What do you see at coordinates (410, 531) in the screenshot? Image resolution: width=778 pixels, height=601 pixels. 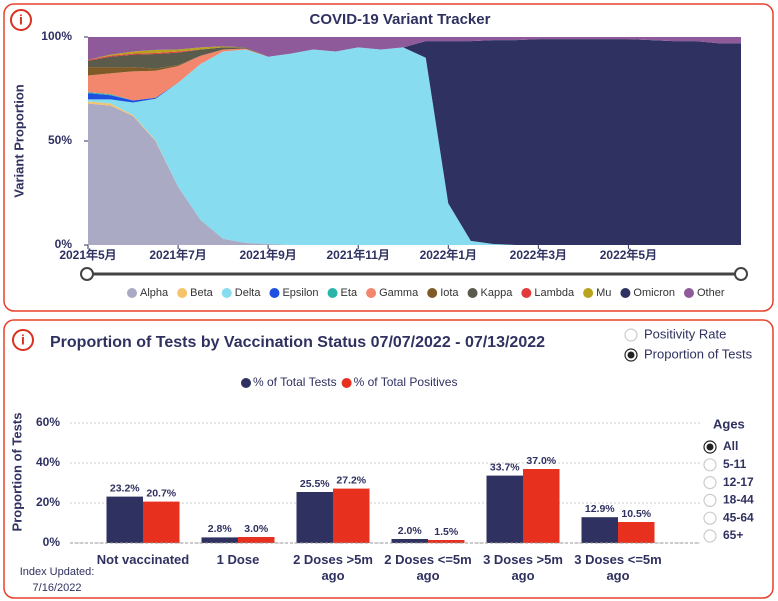 I see `value-label: 2.0%` at bounding box center [410, 531].